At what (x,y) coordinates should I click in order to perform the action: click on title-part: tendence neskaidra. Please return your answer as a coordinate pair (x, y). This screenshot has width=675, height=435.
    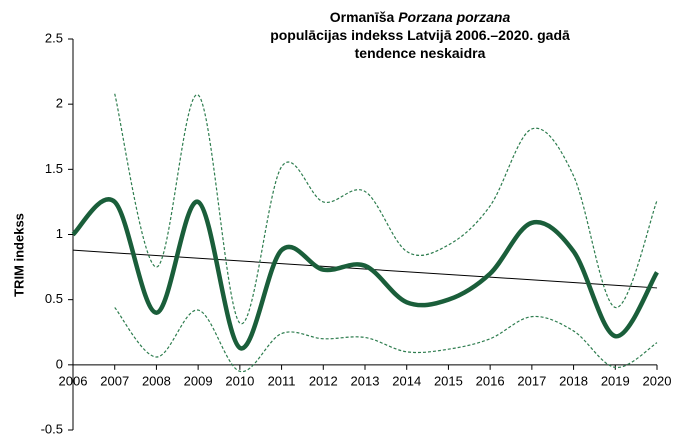
    Looking at the image, I should click on (420, 53).